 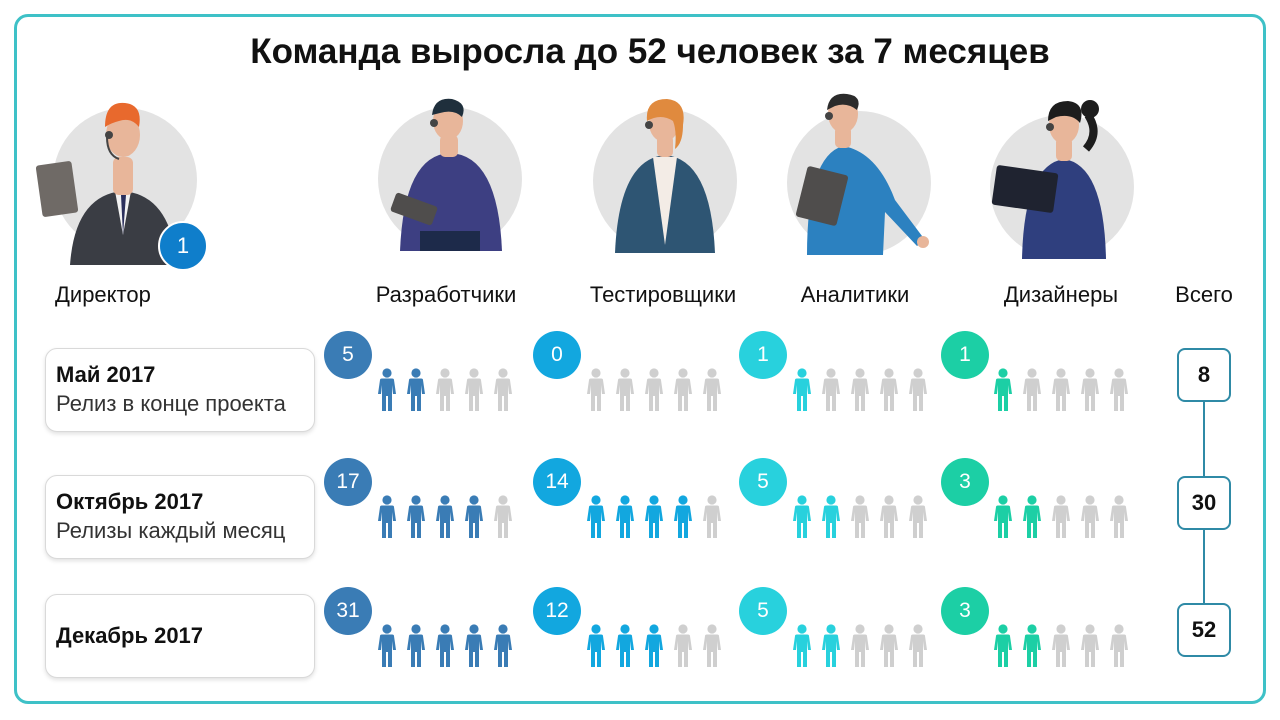 I want to click on count-badge-developers: 5, so click(x=348, y=355).